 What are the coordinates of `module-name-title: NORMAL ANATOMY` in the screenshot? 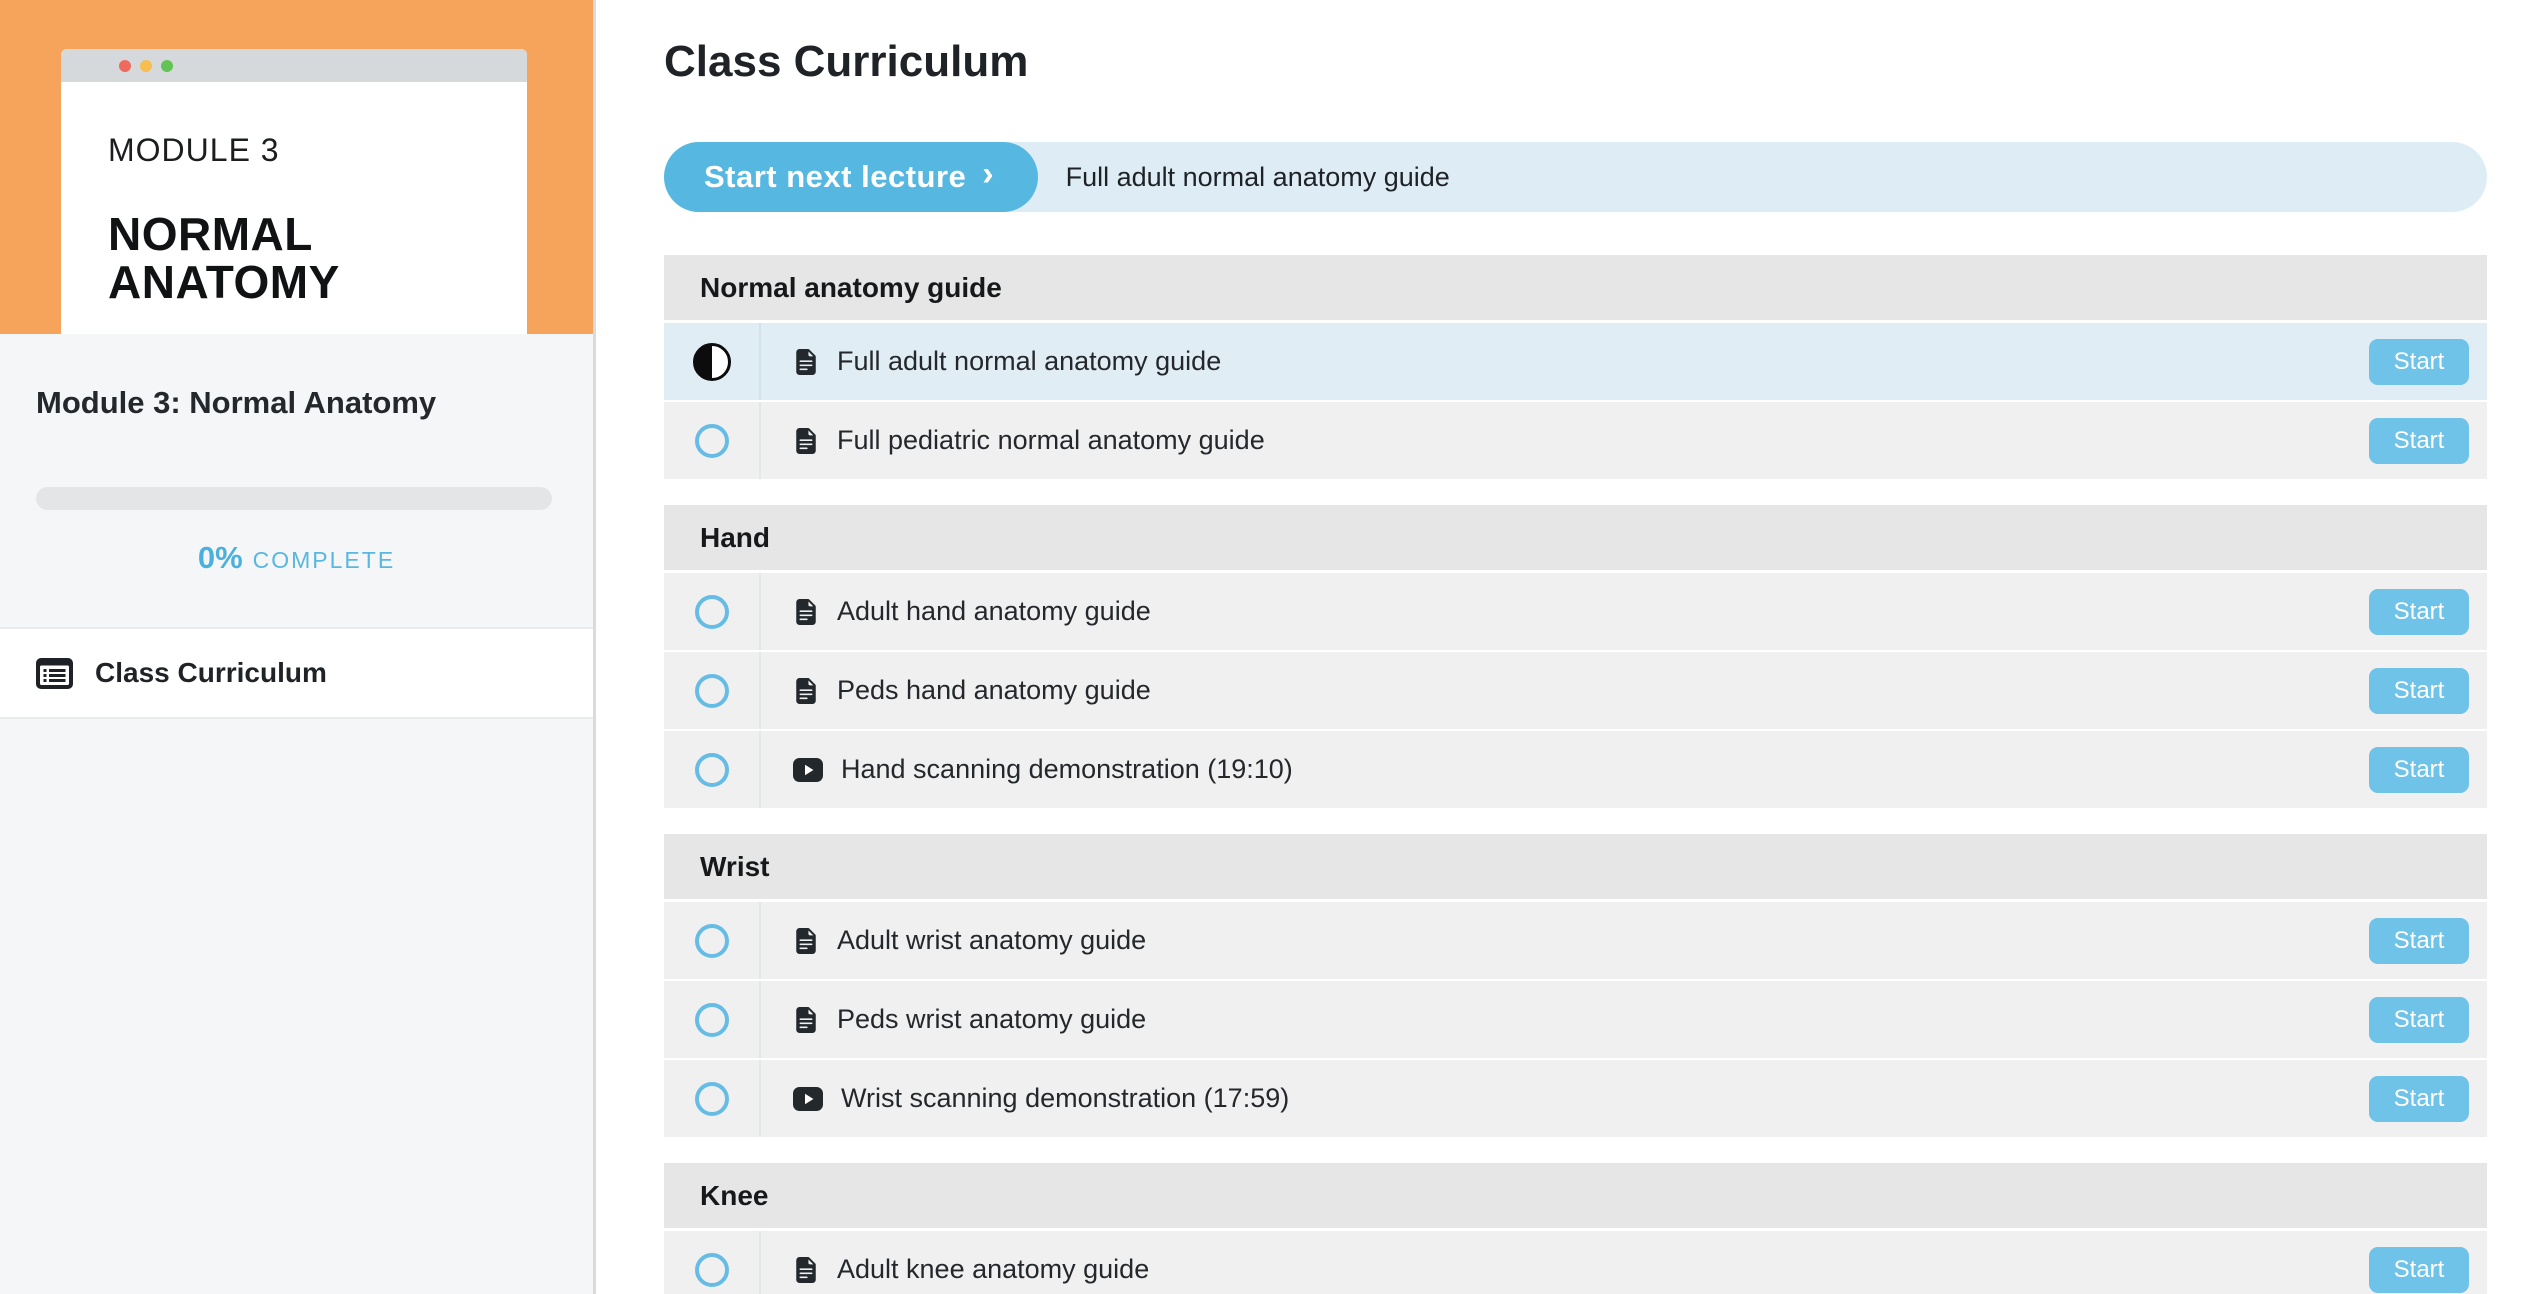 It's located at (317, 258).